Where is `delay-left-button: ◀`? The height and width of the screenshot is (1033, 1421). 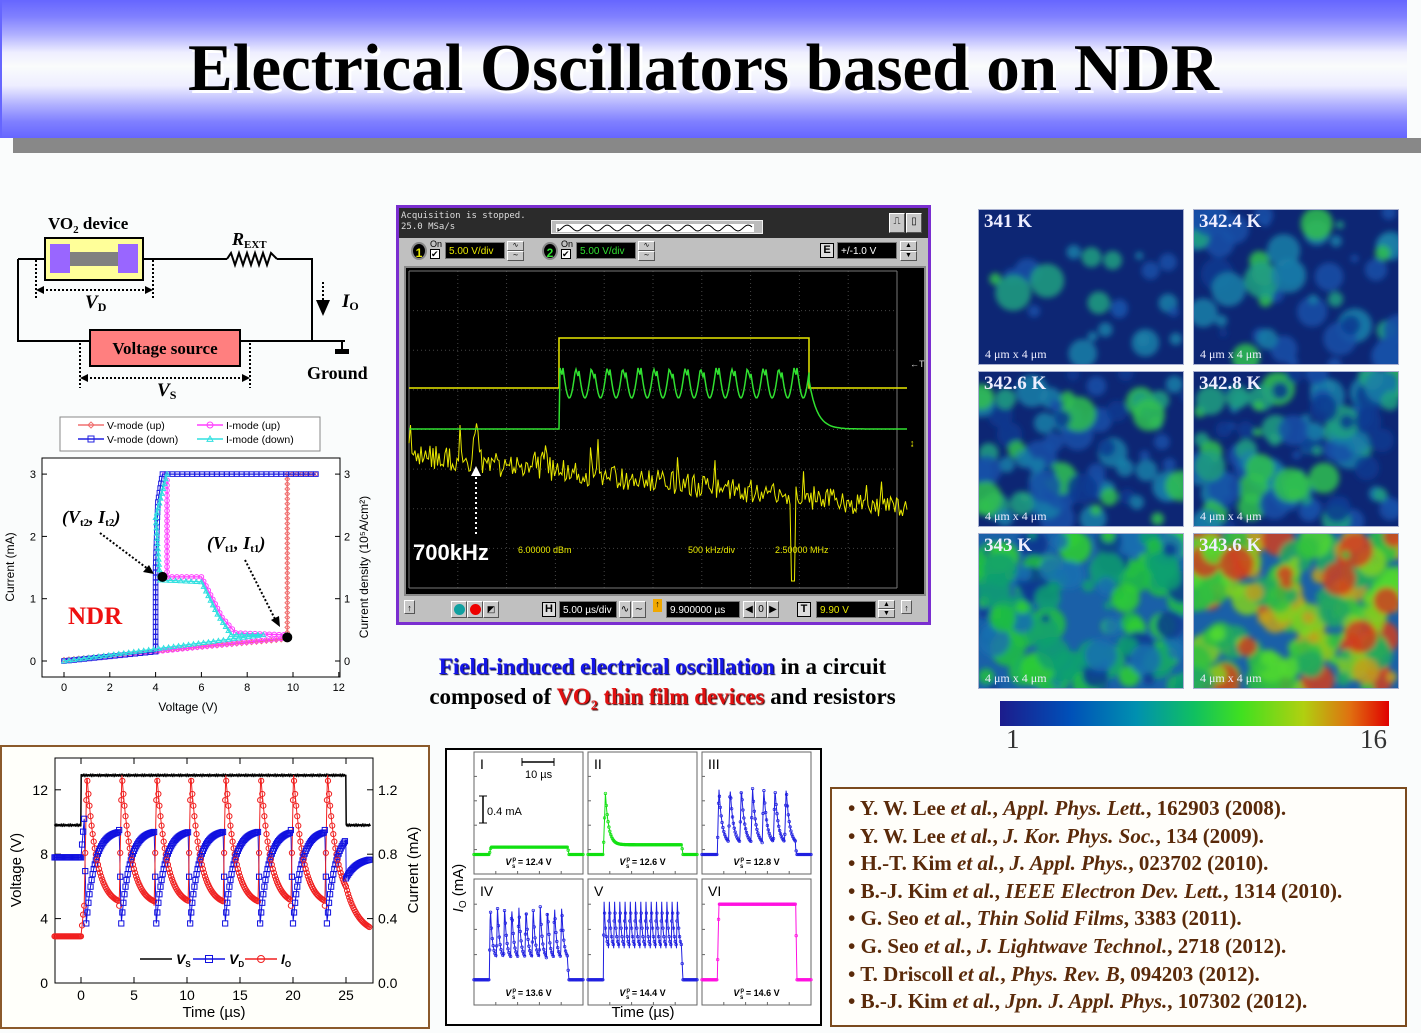
delay-left-button: ◀ is located at coordinates (749, 609).